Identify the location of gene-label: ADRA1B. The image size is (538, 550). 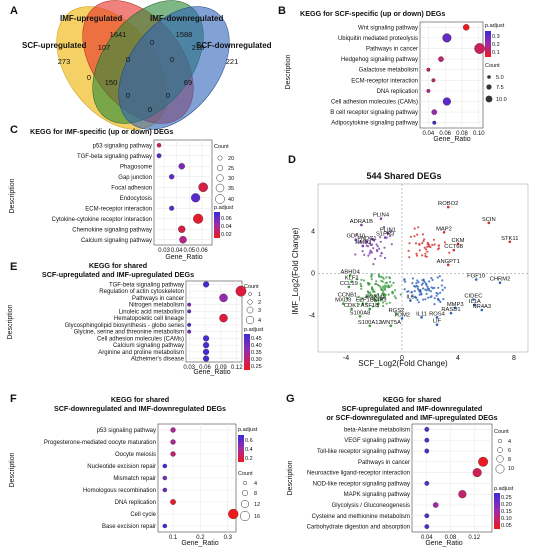
(361, 222).